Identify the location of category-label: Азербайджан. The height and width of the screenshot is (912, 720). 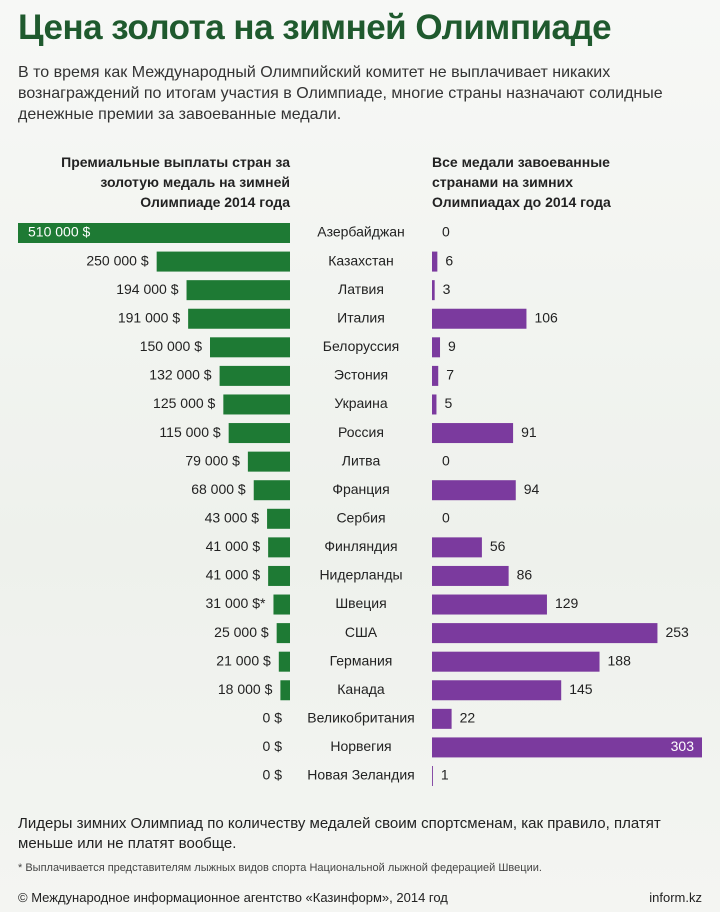
(361, 232).